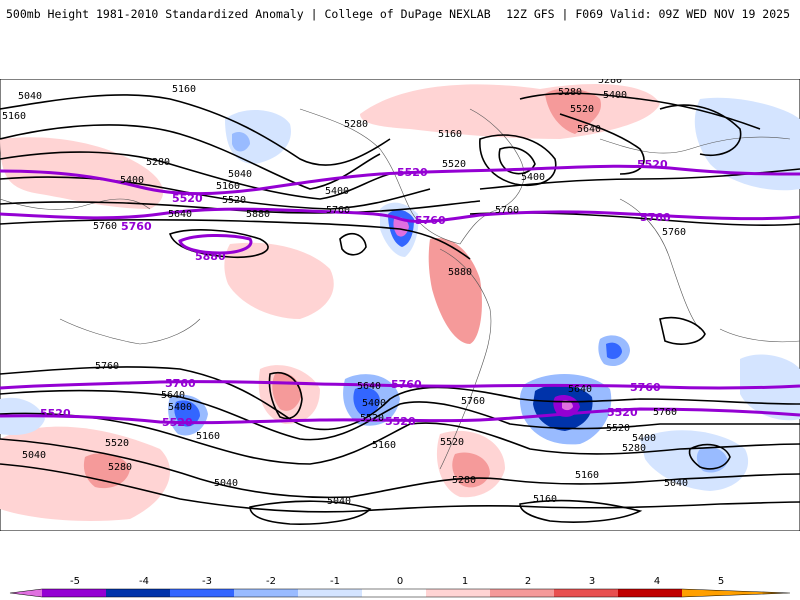 Image resolution: width=800 pixels, height=600 pixels. What do you see at coordinates (75, 581) in the screenshot?
I see `colorbar-tick: -5` at bounding box center [75, 581].